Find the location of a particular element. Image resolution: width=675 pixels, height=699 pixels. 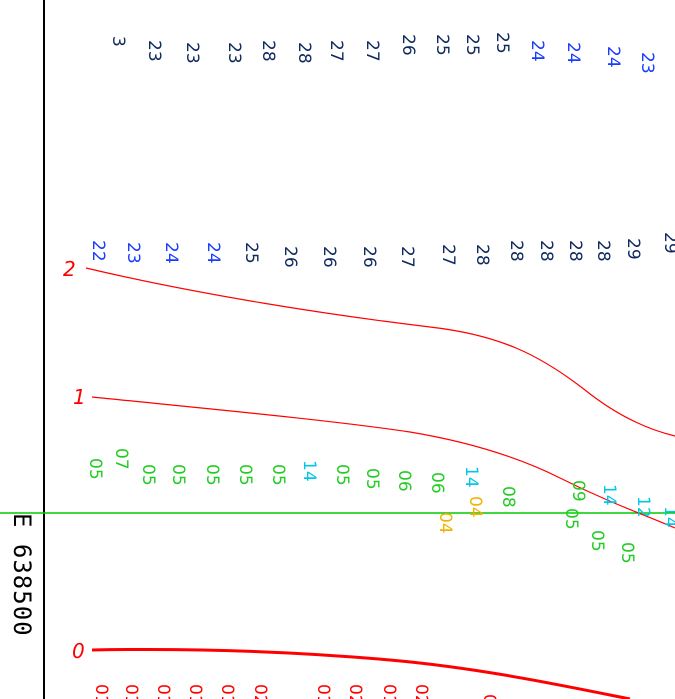

depth-sounding: 12 is located at coordinates (643, 507).